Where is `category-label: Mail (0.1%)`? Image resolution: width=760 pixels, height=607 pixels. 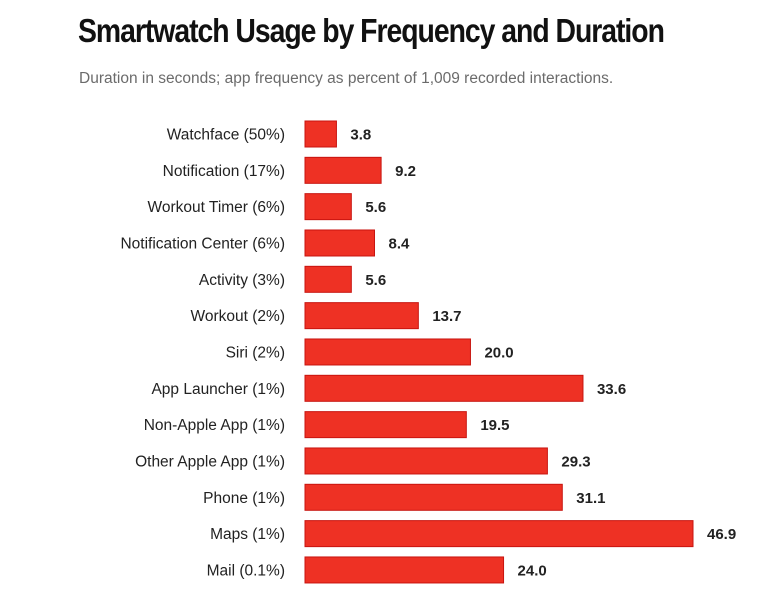 category-label: Mail (0.1%) is located at coordinates (246, 570).